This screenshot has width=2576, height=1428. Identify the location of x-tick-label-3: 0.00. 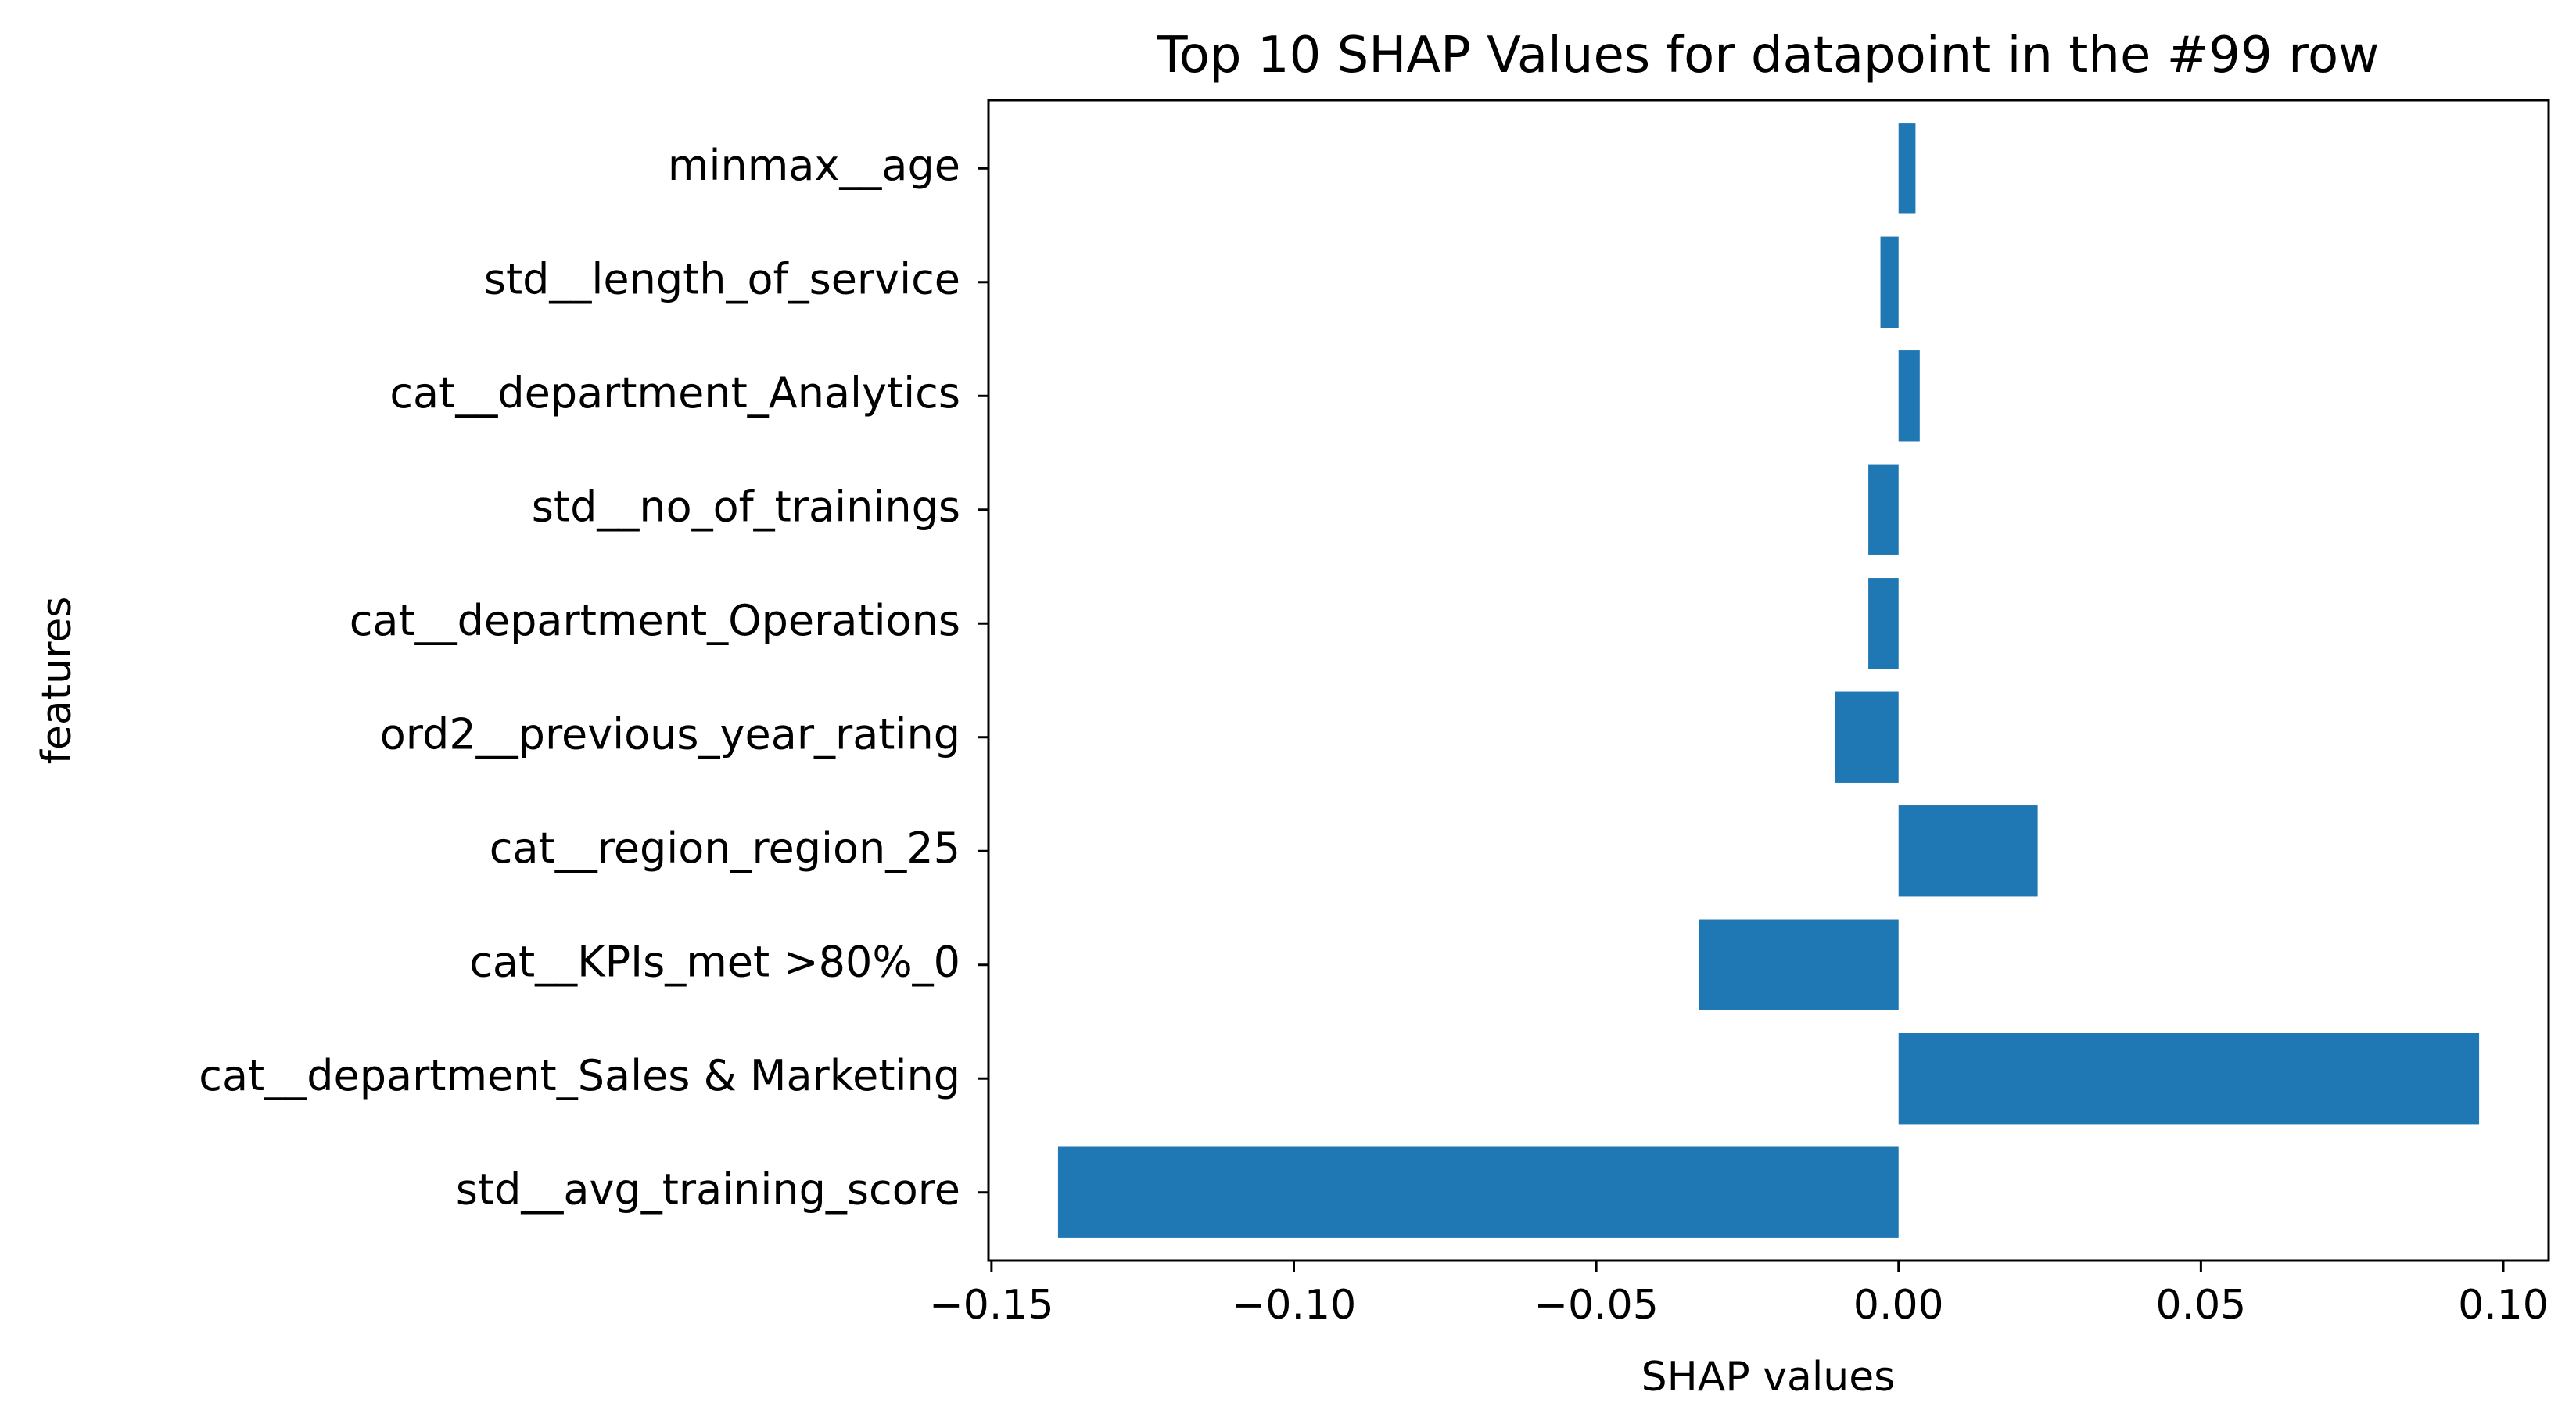
(1899, 1305).